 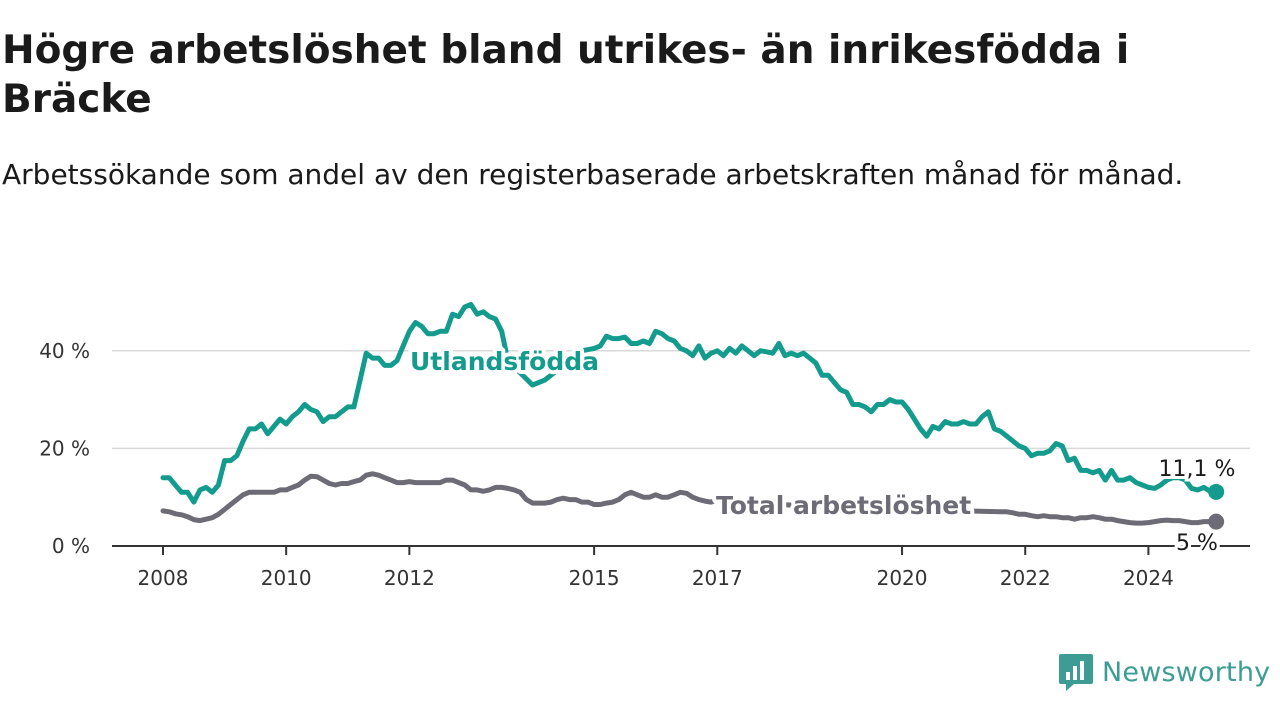 I want to click on x-tick-label: 2008, so click(x=163, y=578).